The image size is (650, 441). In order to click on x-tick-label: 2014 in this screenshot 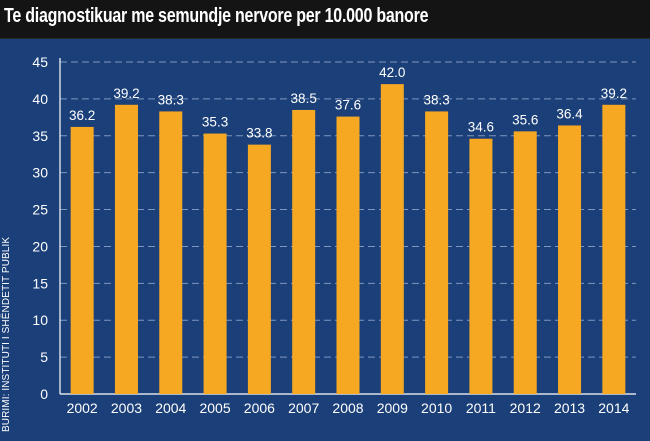, I will do `click(613, 408)`.